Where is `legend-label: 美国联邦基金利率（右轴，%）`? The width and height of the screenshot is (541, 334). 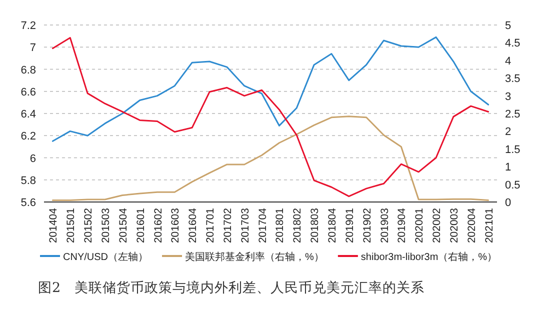
legend-label: 美国联邦基金利率（右轴，%） is located at coordinates (254, 257).